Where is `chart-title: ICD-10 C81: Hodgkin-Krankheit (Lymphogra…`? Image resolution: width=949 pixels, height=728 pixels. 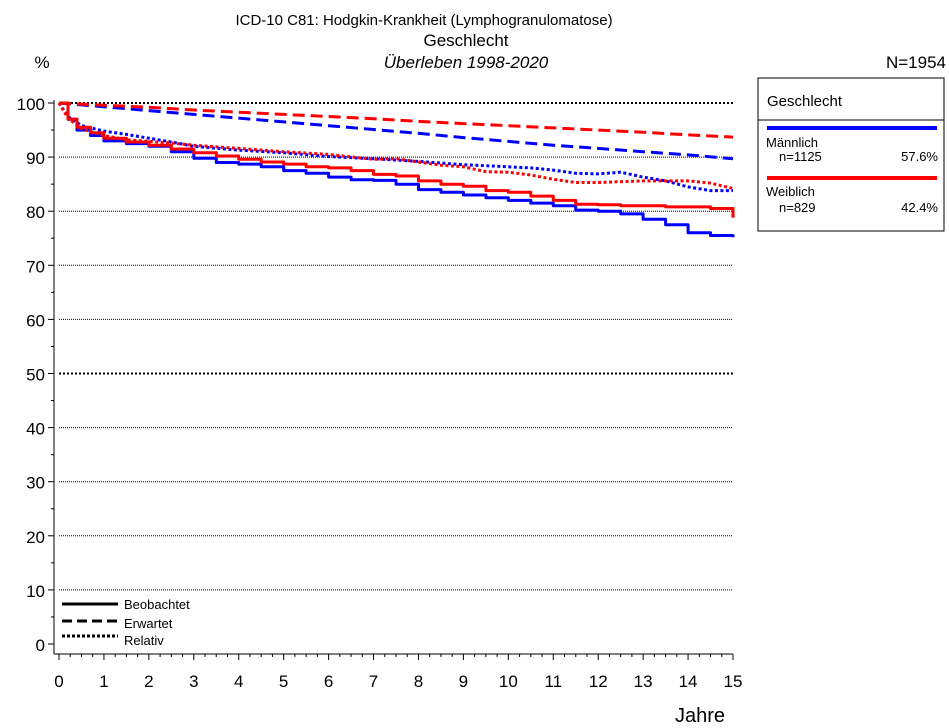 chart-title: ICD-10 C81: Hodgkin-Krankheit (Lymphogra… is located at coordinates (423, 20).